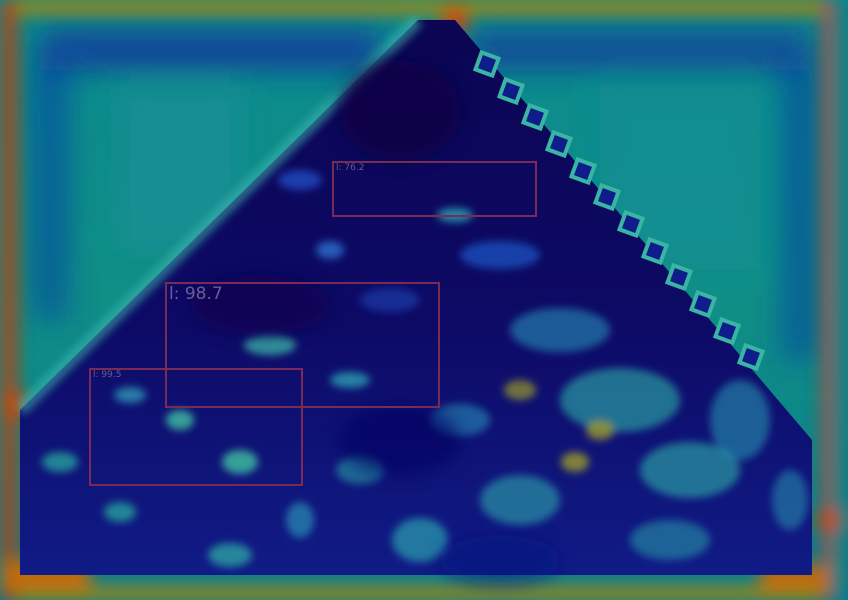  What do you see at coordinates (434, 189) in the screenshot?
I see `detection-box-1: l: 76.2` at bounding box center [434, 189].